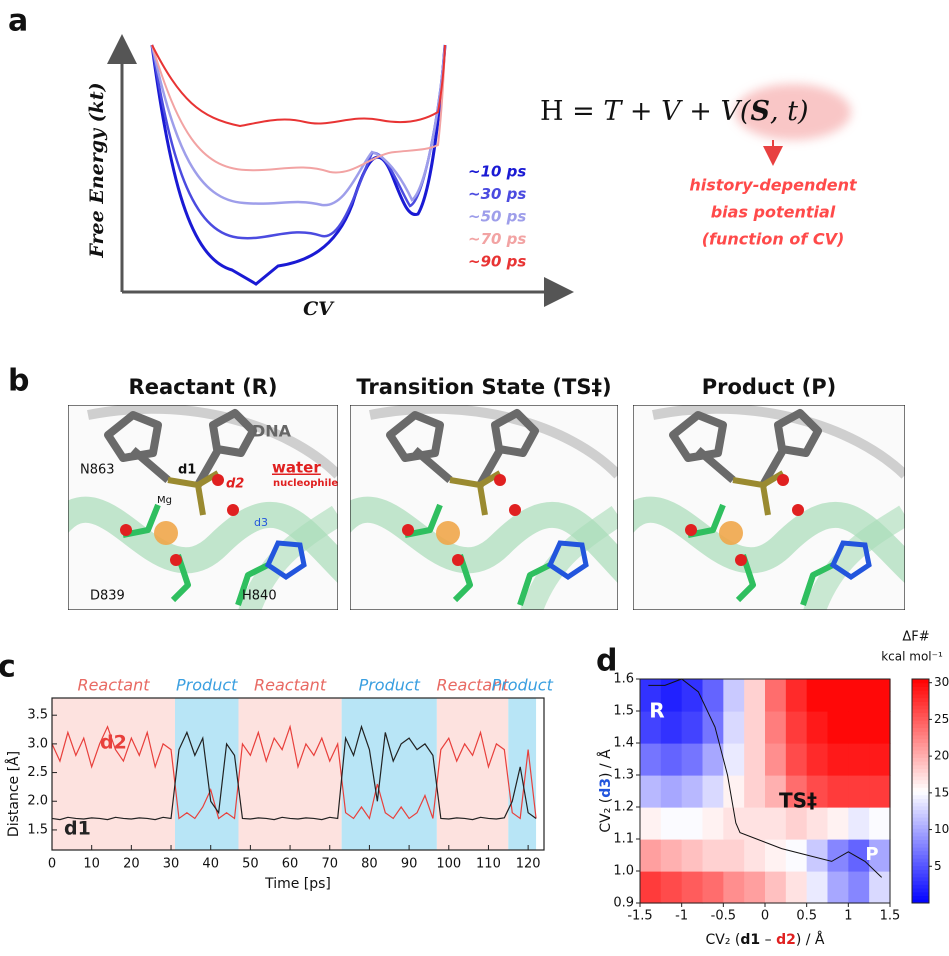  I want to click on mg-ion, so click(166, 533).